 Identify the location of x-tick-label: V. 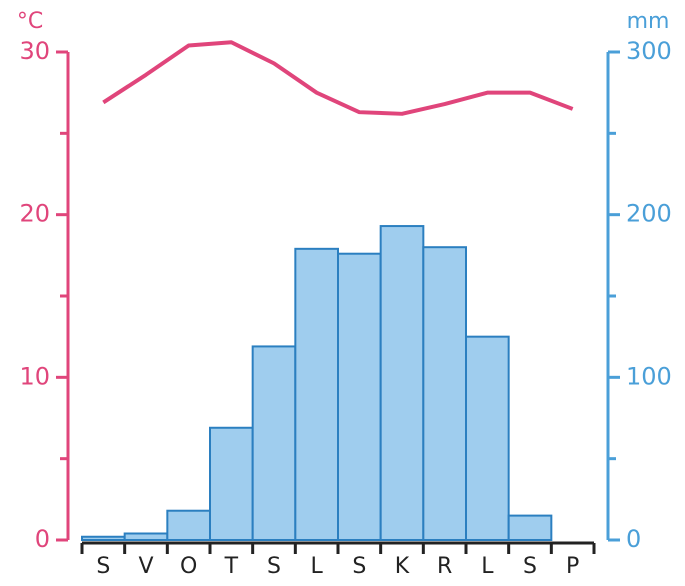
(145, 566).